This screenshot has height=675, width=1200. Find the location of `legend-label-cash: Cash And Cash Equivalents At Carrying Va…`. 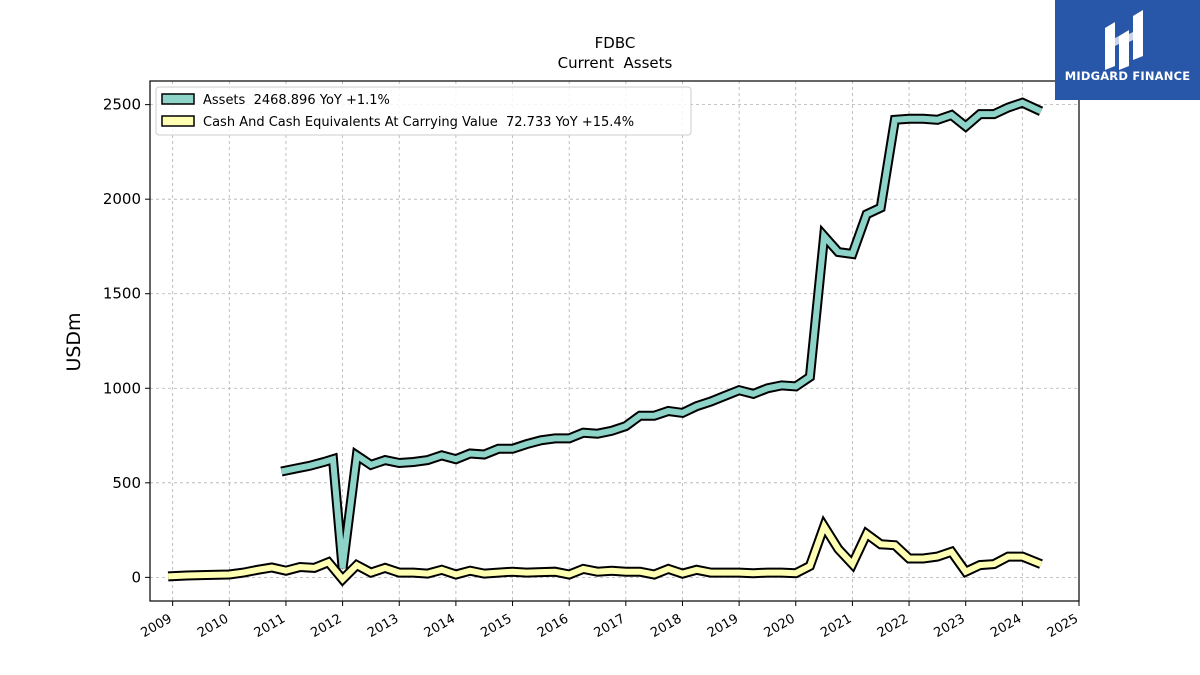

legend-label-cash: Cash And Cash Equivalents At Carrying Va… is located at coordinates (418, 122).